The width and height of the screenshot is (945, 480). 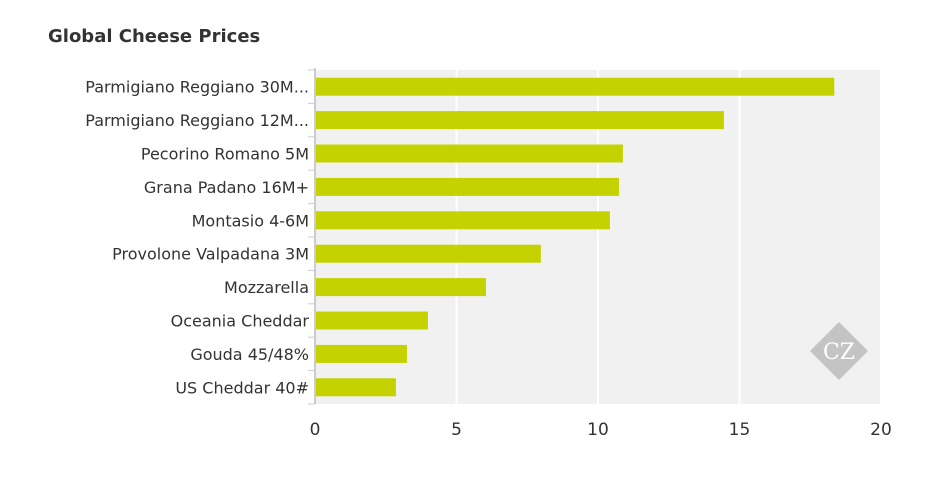 What do you see at coordinates (240, 321) in the screenshot?
I see `category-label: Oceania Cheddar` at bounding box center [240, 321].